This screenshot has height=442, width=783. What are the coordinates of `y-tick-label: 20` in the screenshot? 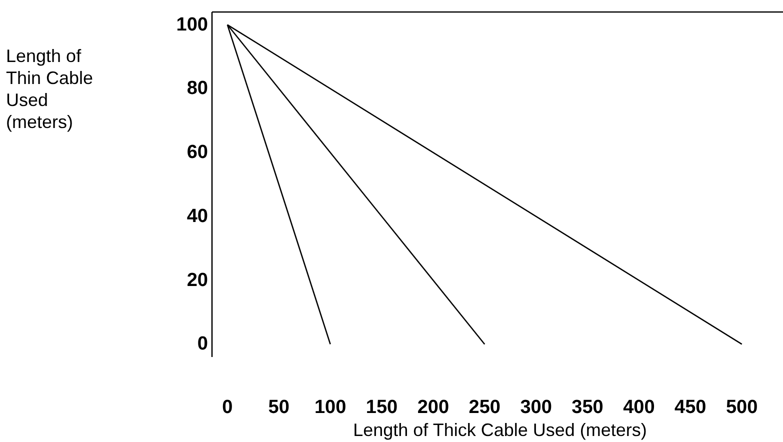 It's located at (197, 280).